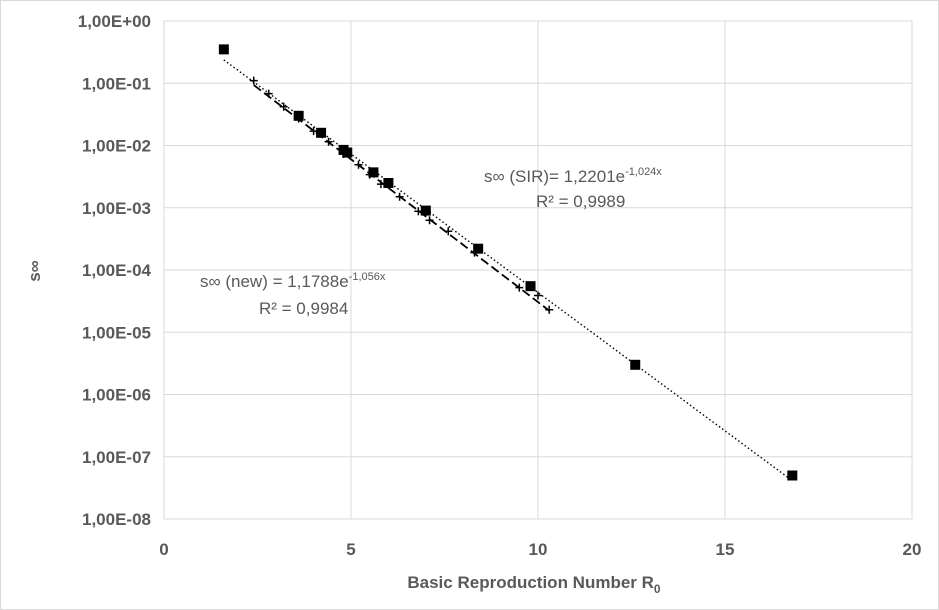  I want to click on equation-sir-line1: s∞ (SIR)= 1,2201e-1,024x, so click(573, 176).